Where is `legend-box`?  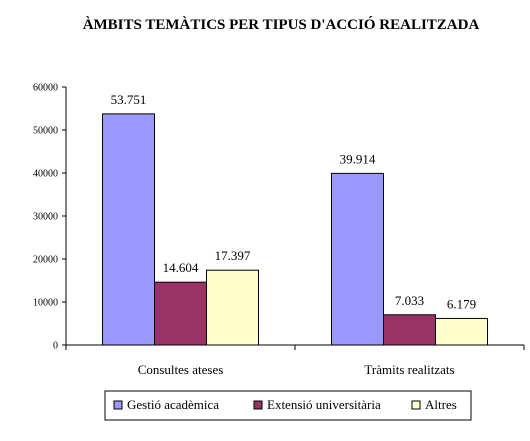
legend-box is located at coordinates (288, 405).